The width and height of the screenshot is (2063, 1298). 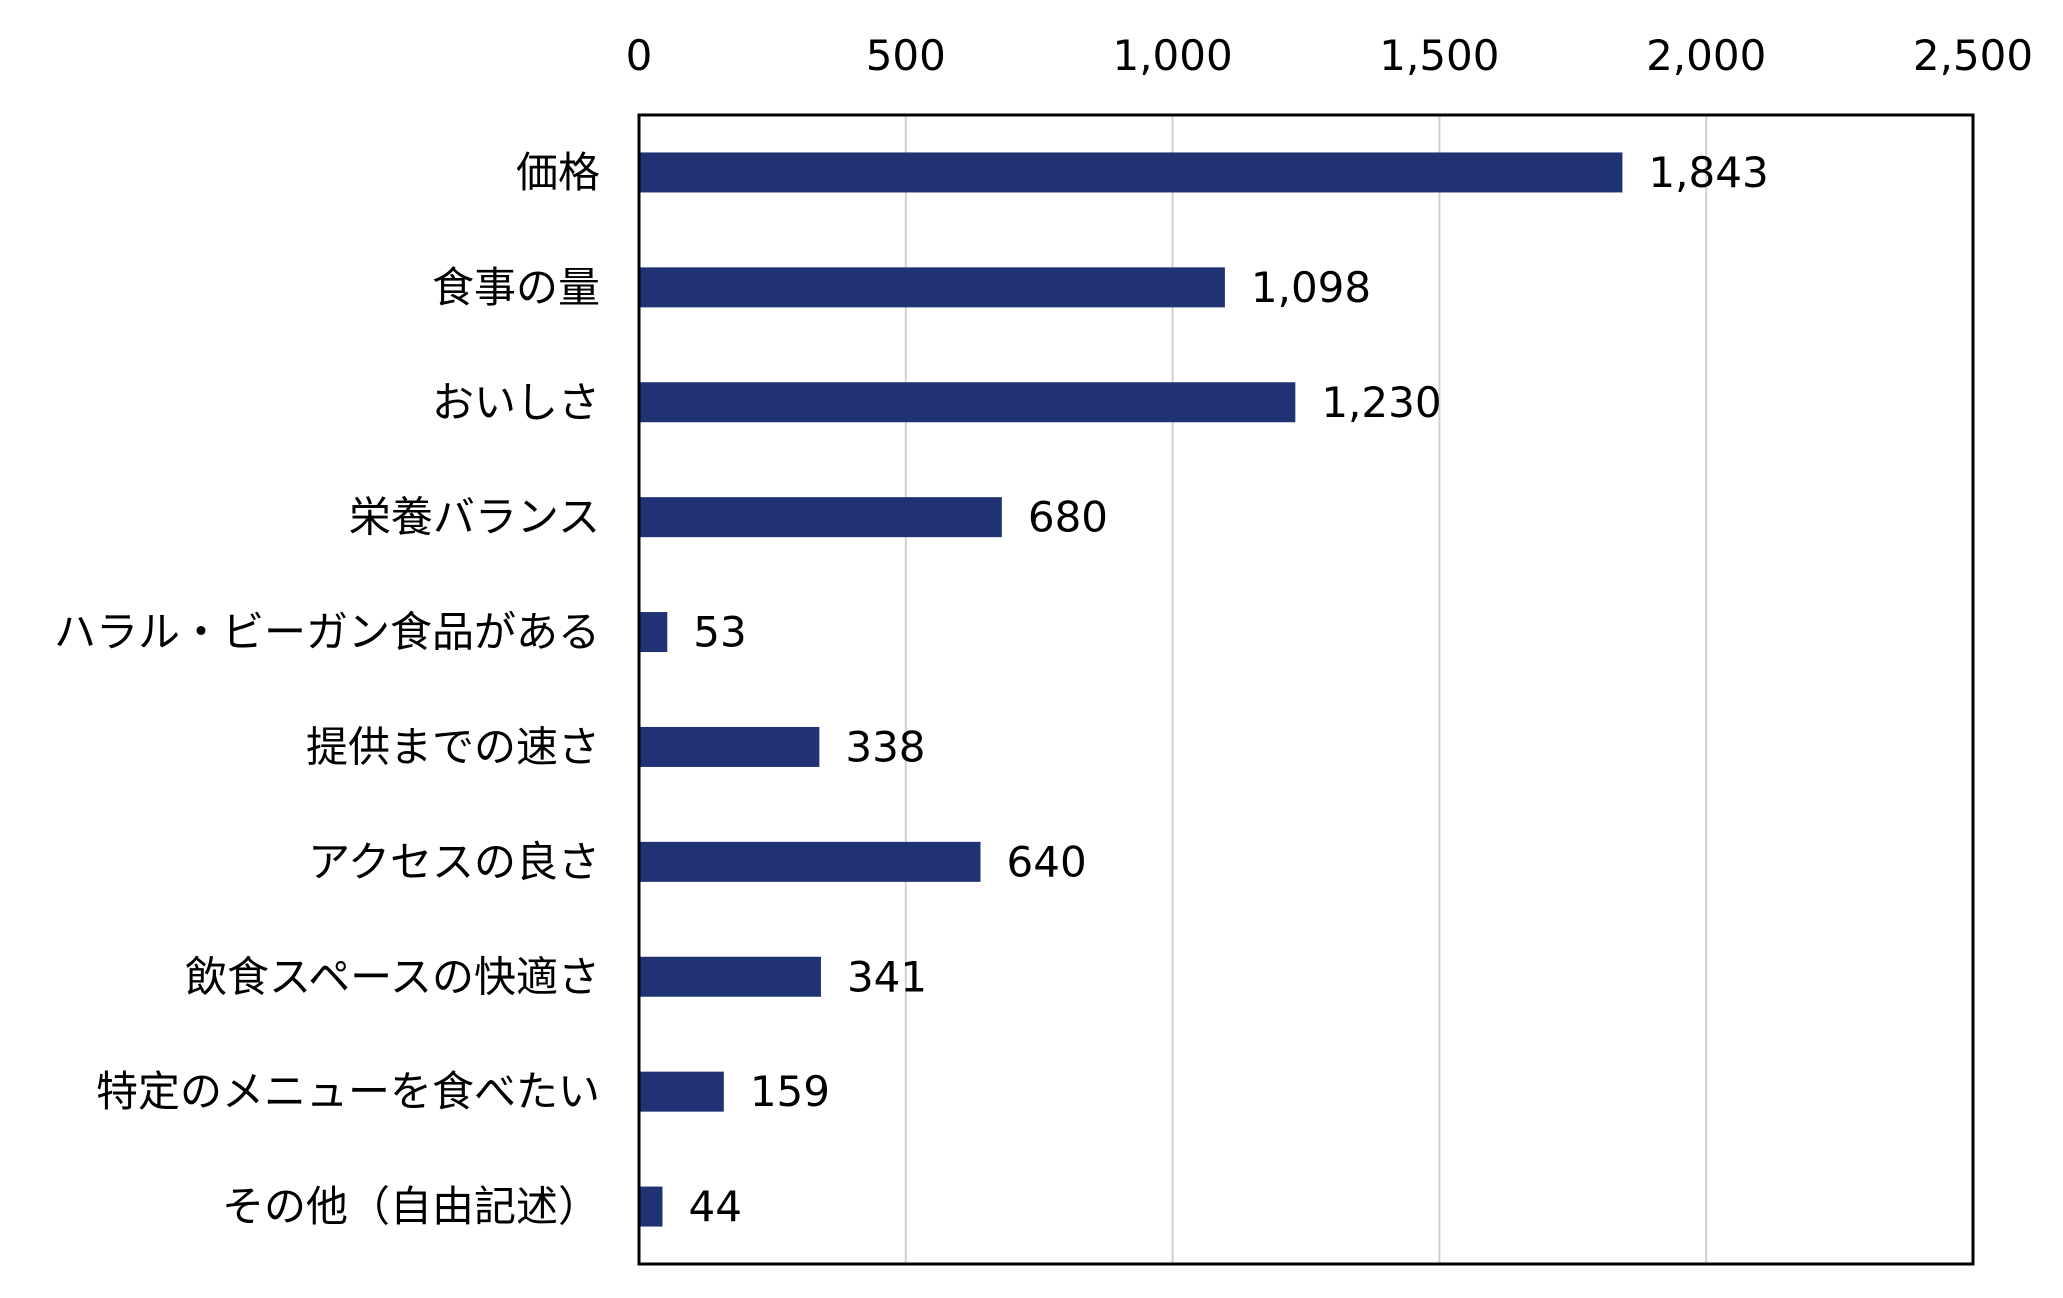 What do you see at coordinates (714, 1206) in the screenshot?
I see `data-label: 44` at bounding box center [714, 1206].